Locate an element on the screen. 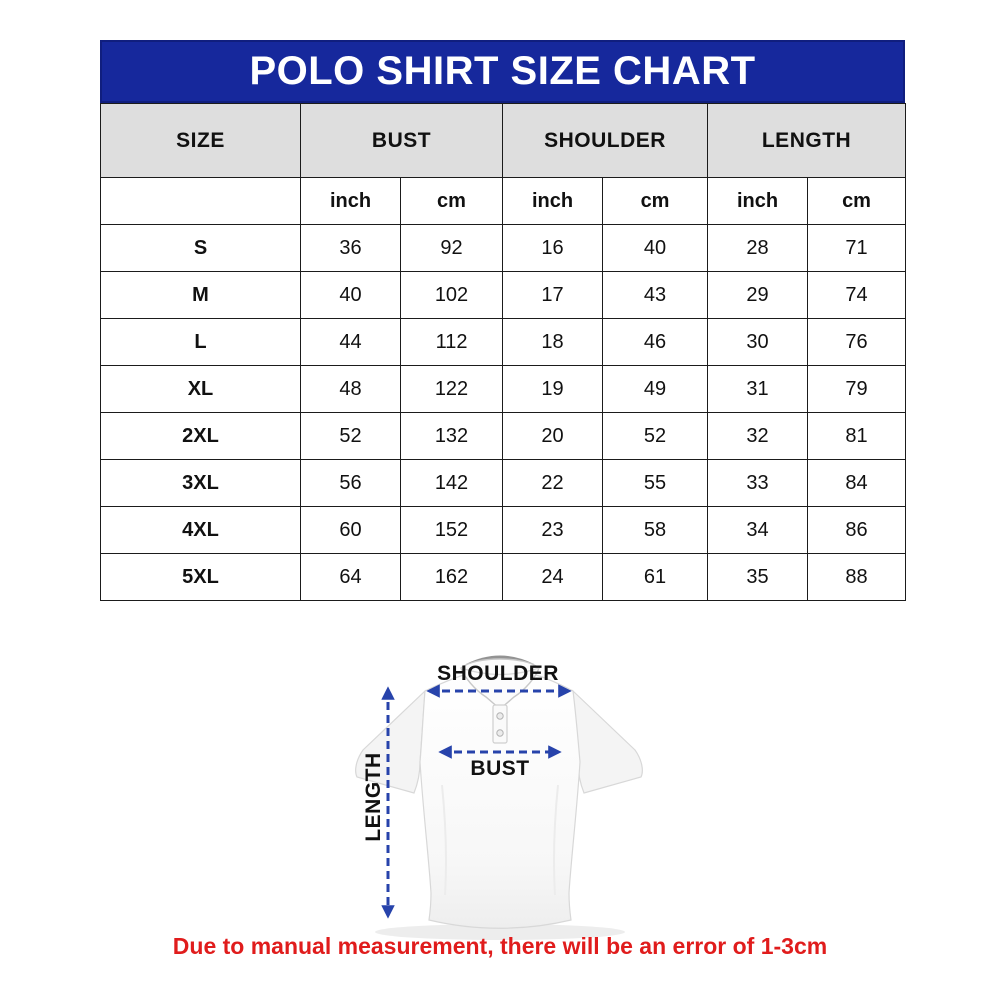  cell: 33 is located at coordinates (758, 483).